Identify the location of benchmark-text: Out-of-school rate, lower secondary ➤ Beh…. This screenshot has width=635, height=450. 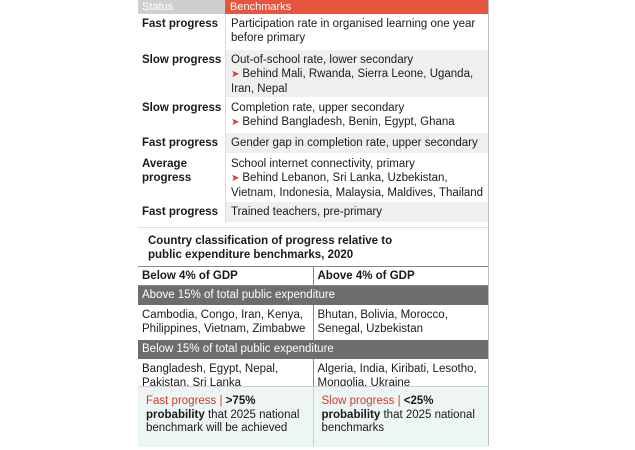
(356, 73).